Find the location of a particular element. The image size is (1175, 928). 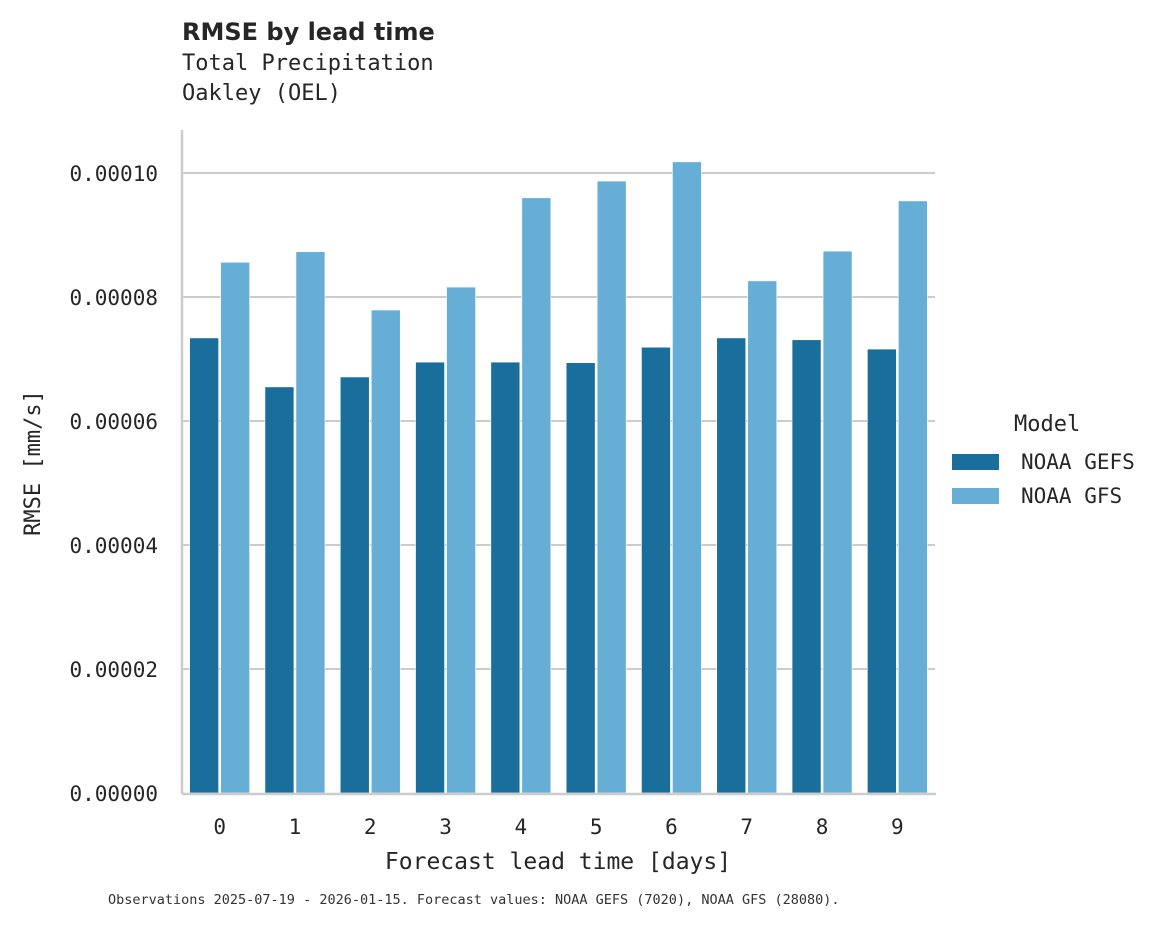

legend-swatch-gfs is located at coordinates (975, 496).